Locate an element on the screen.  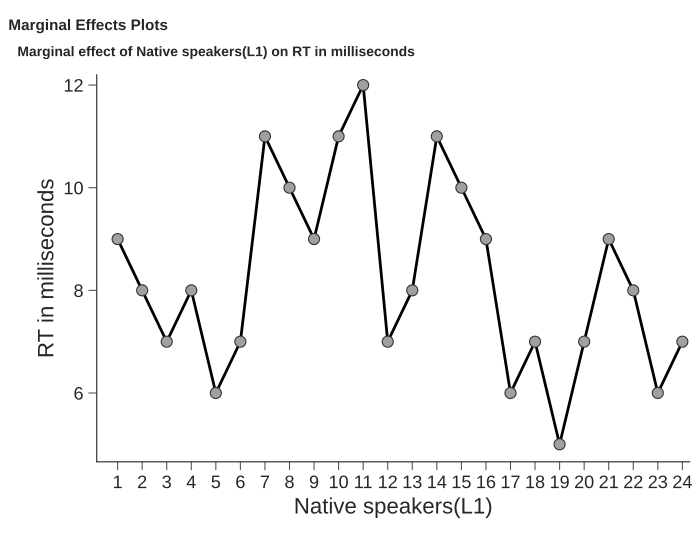
x-tick-label: 23 is located at coordinates (658, 481).